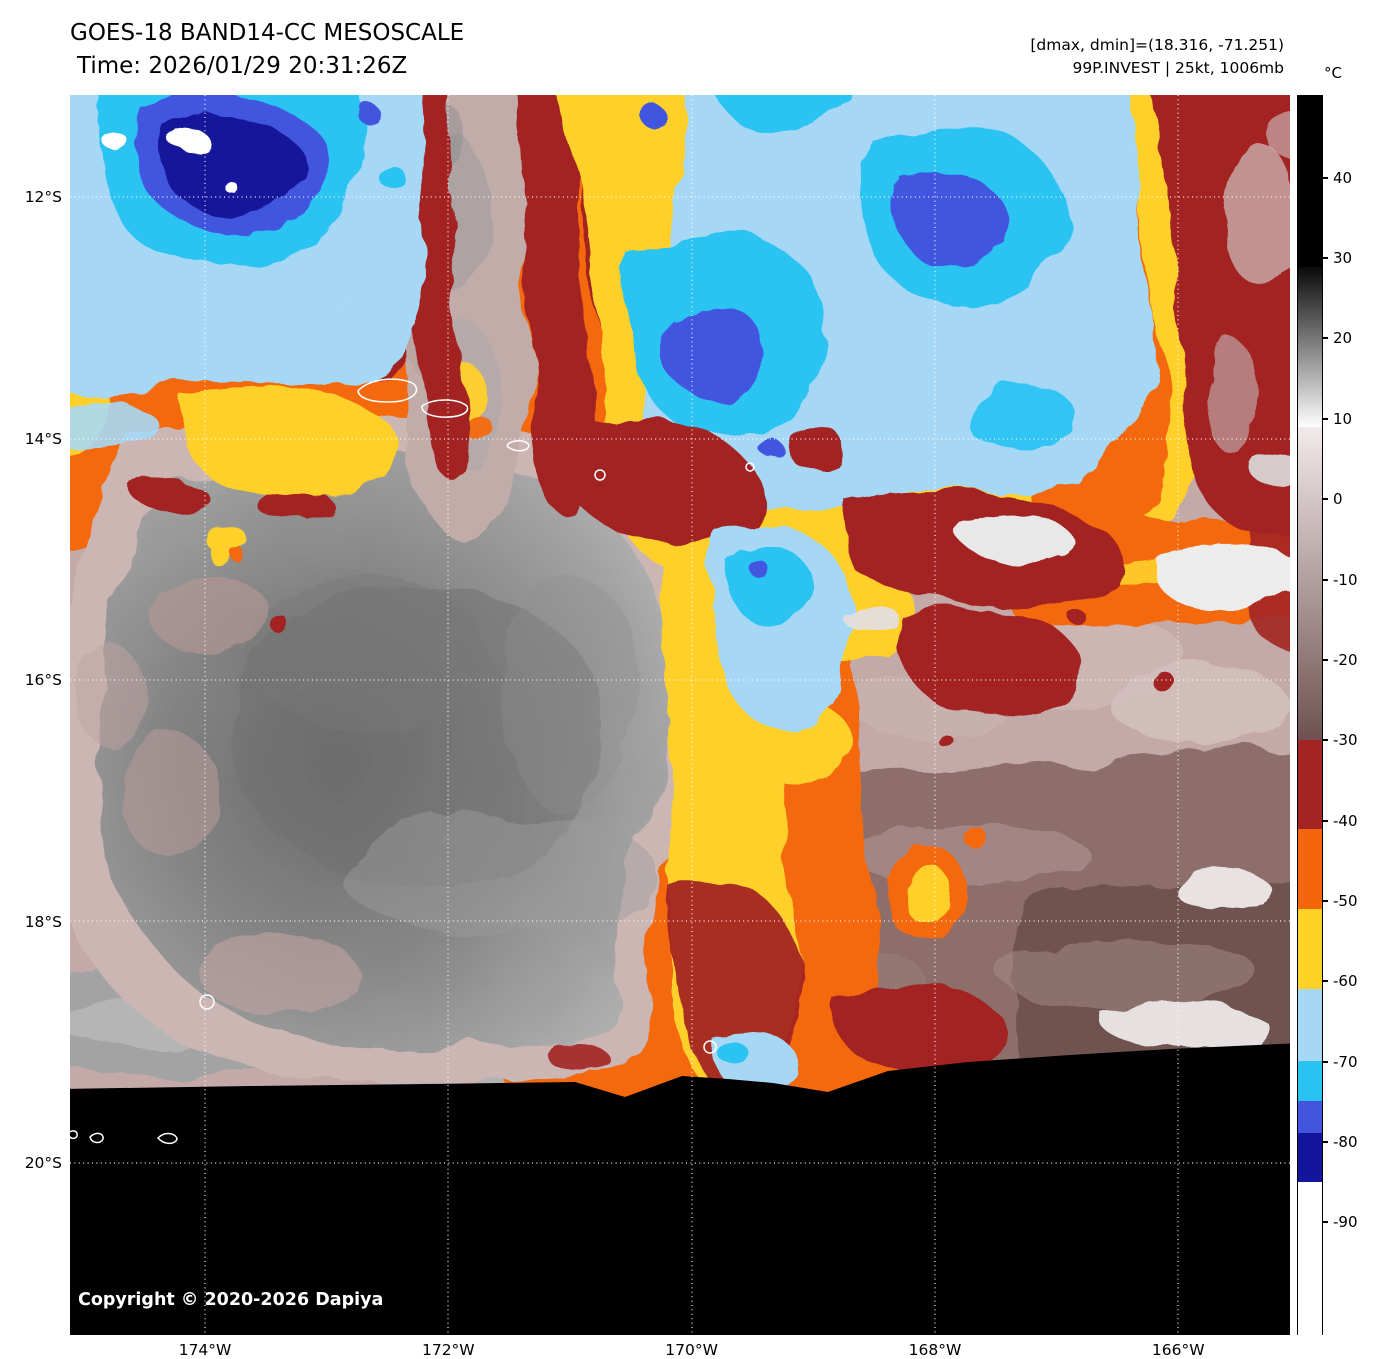  I want to click on colorbar-tick-label: 20, so click(1343, 338).